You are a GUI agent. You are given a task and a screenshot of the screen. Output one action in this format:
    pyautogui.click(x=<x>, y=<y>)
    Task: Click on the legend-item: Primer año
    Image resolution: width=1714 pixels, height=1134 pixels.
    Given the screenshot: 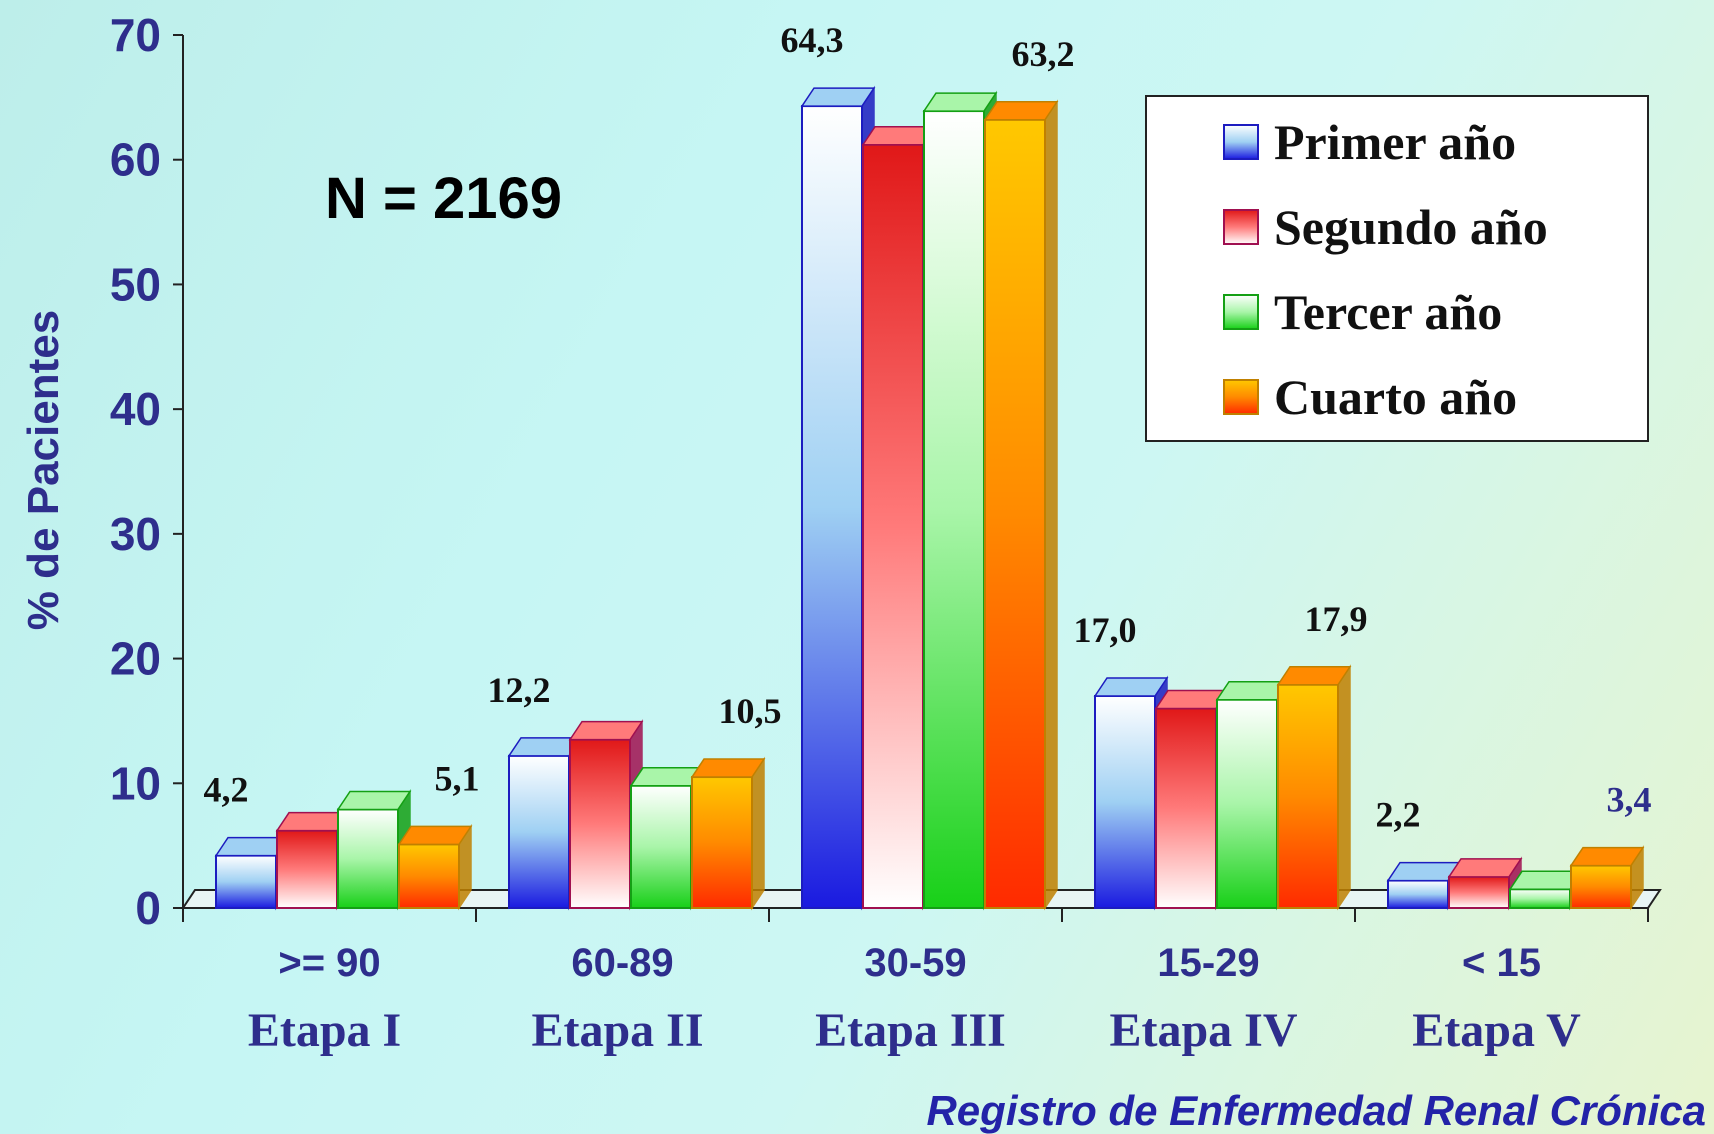 What is the action you would take?
    pyautogui.click(x=1369, y=142)
    